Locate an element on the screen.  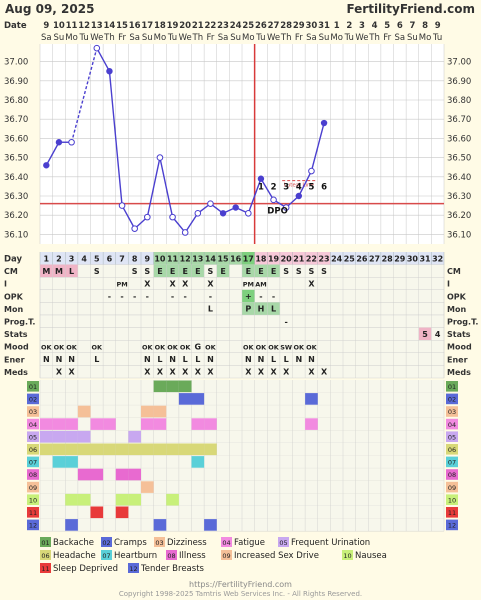
dpo-number: 6 is located at coordinates (324, 188).